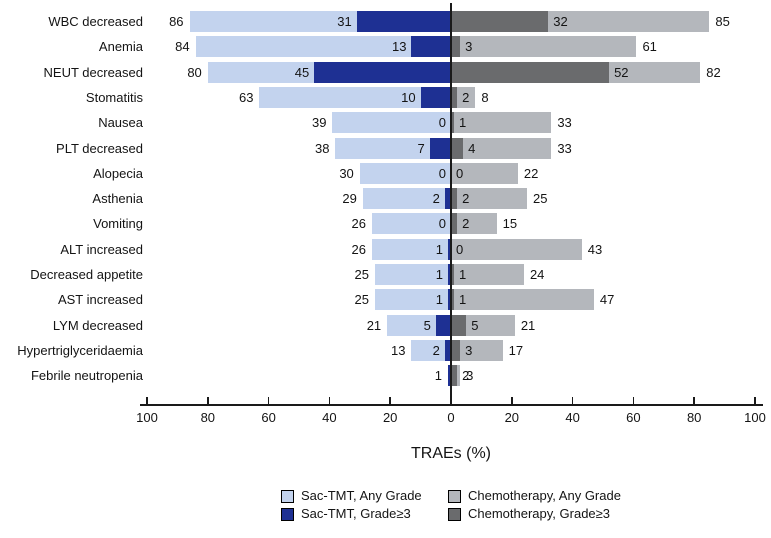  What do you see at coordinates (117, 199) in the screenshot?
I see `category-label: Asthenia` at bounding box center [117, 199].